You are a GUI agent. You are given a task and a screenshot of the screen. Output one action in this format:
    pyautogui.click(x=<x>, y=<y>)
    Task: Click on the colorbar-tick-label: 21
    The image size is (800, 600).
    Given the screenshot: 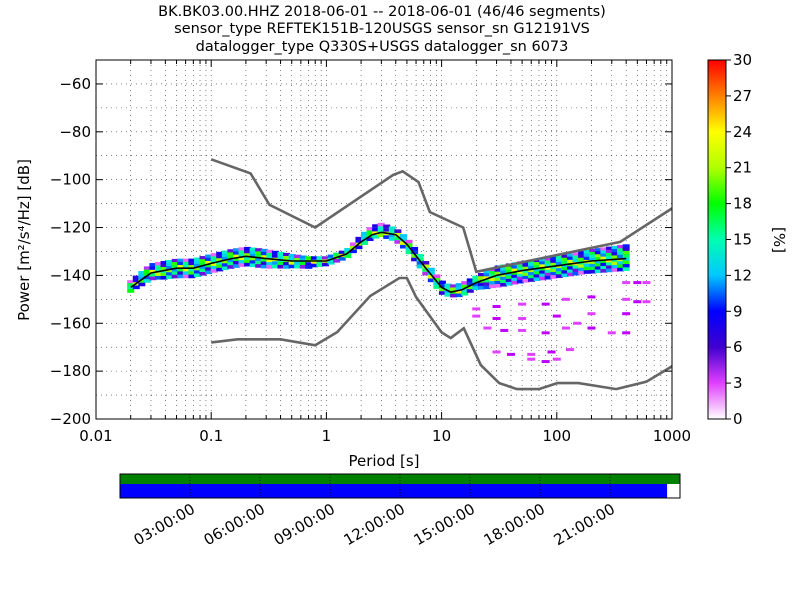 What is the action you would take?
    pyautogui.click(x=742, y=168)
    